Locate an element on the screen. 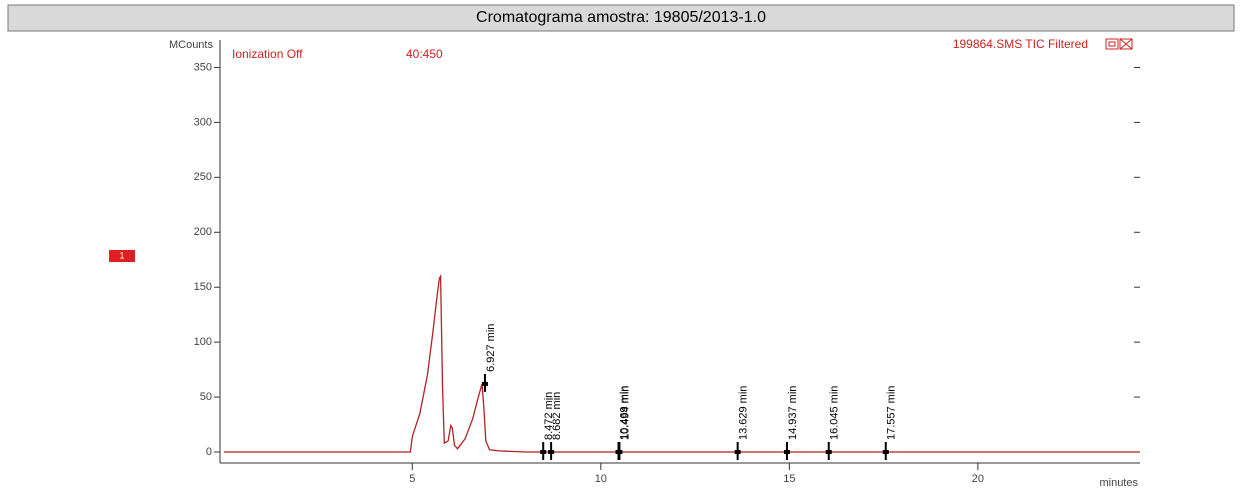  y-tick-label: 50 is located at coordinates (206, 397).